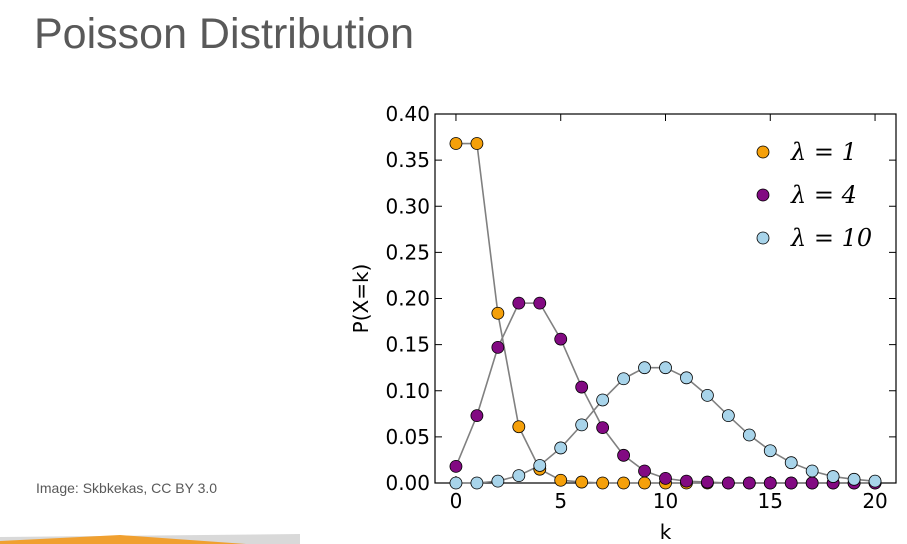  I want to click on legend-label-1: λ = 4, so click(823, 195).